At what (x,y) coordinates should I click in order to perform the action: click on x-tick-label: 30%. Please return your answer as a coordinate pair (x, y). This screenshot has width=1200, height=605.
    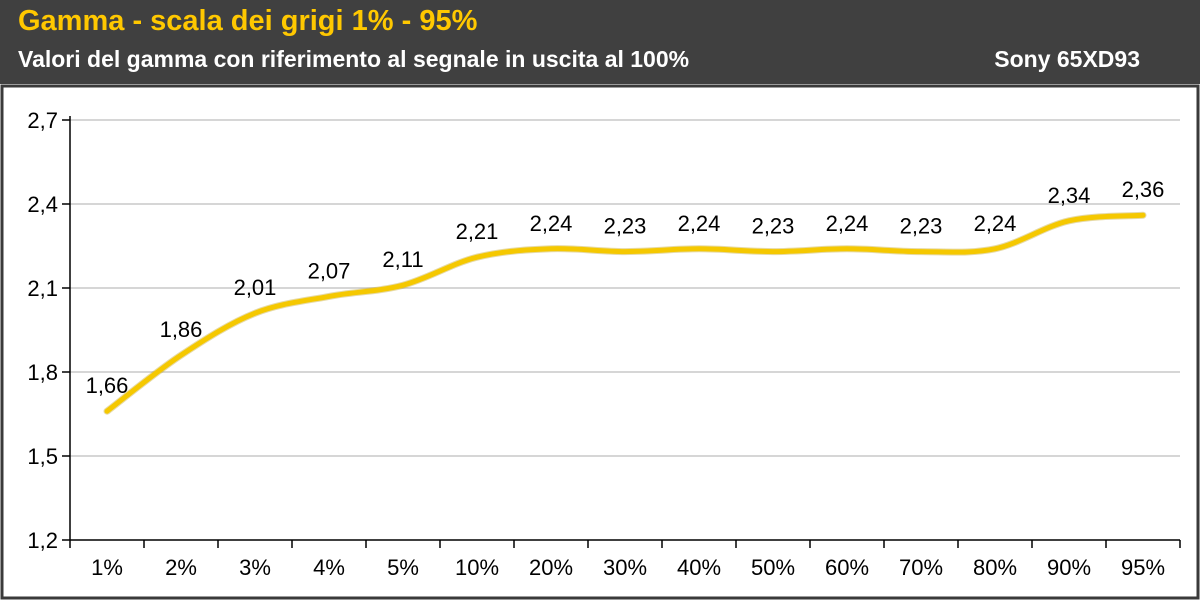
    Looking at the image, I should click on (625, 567).